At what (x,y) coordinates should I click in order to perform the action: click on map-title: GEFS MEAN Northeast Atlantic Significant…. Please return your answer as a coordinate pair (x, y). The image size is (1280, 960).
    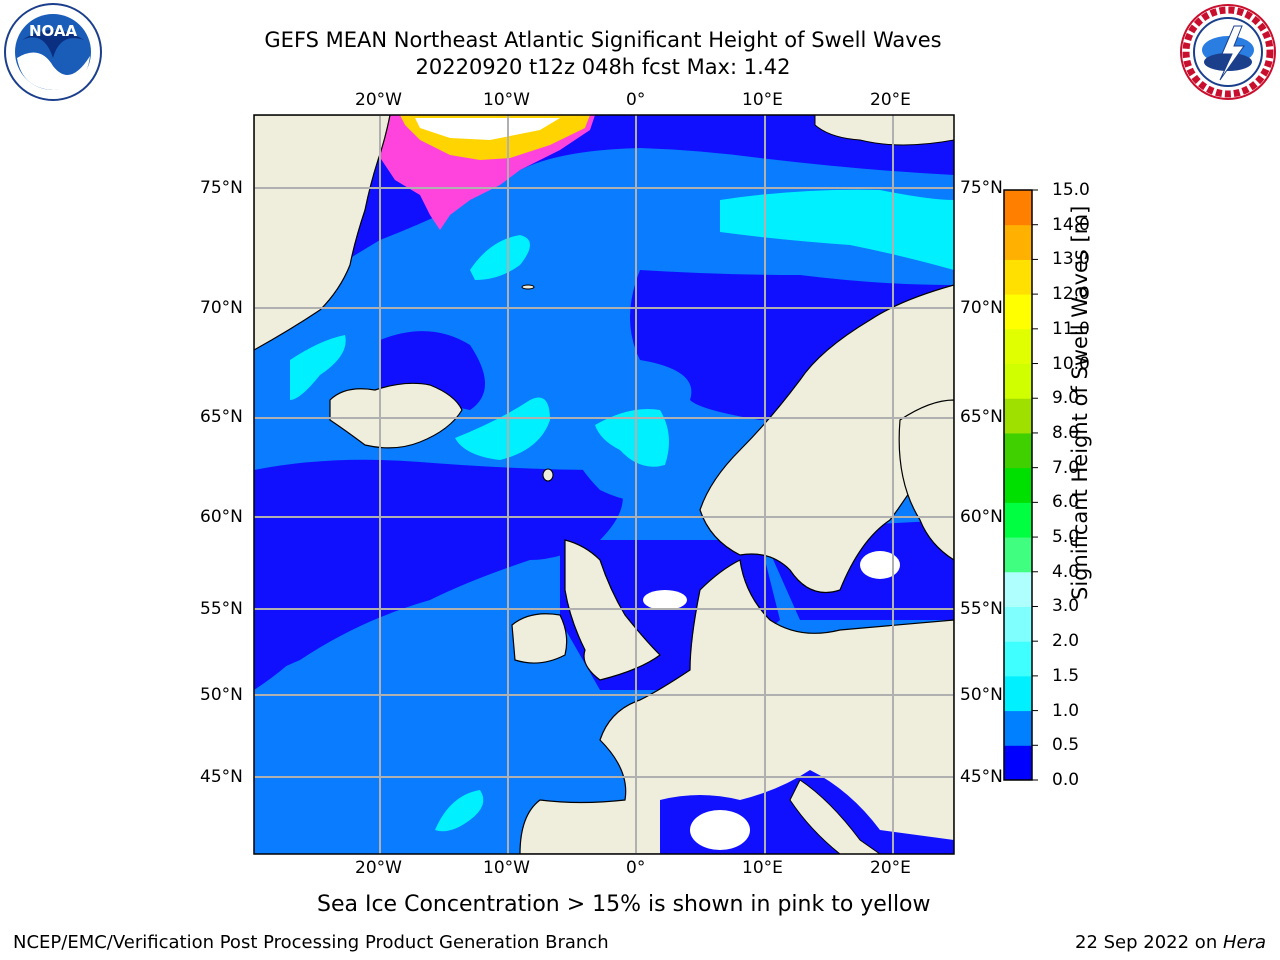
    Looking at the image, I should click on (603, 40).